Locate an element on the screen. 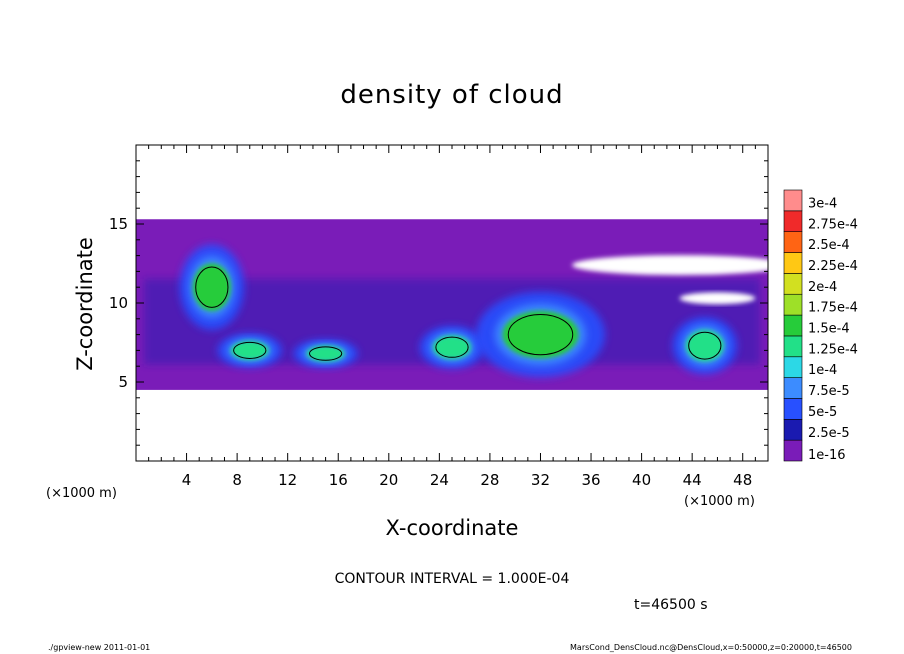 The width and height of the screenshot is (904, 654). x-tick-label-1: 8 is located at coordinates (237, 480).